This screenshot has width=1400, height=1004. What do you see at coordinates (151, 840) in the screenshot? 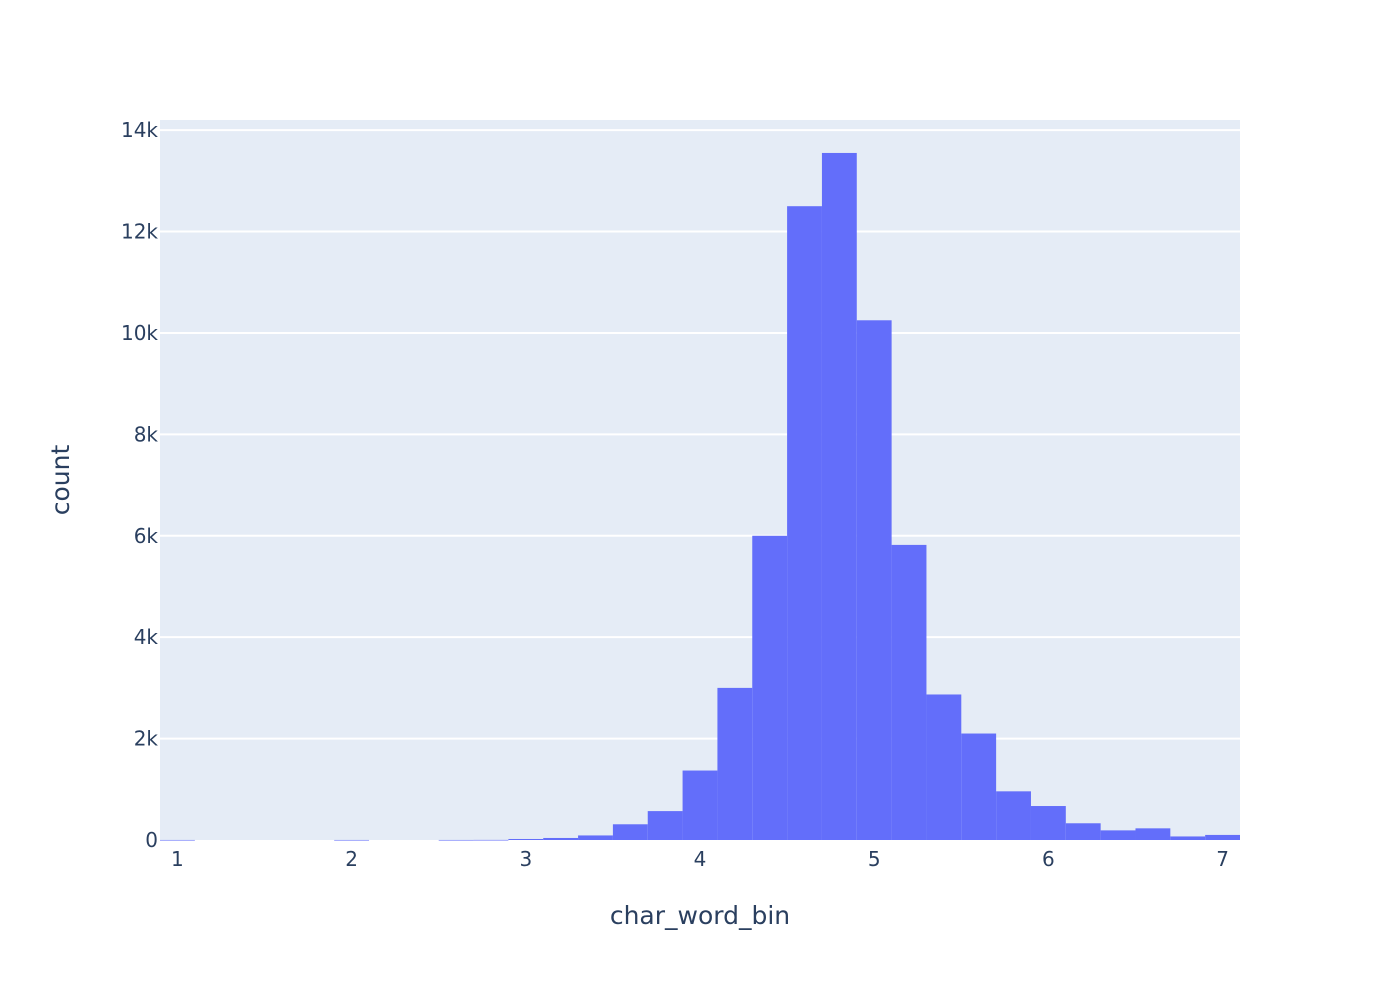
I see `y-tick-label: 0` at bounding box center [151, 840].